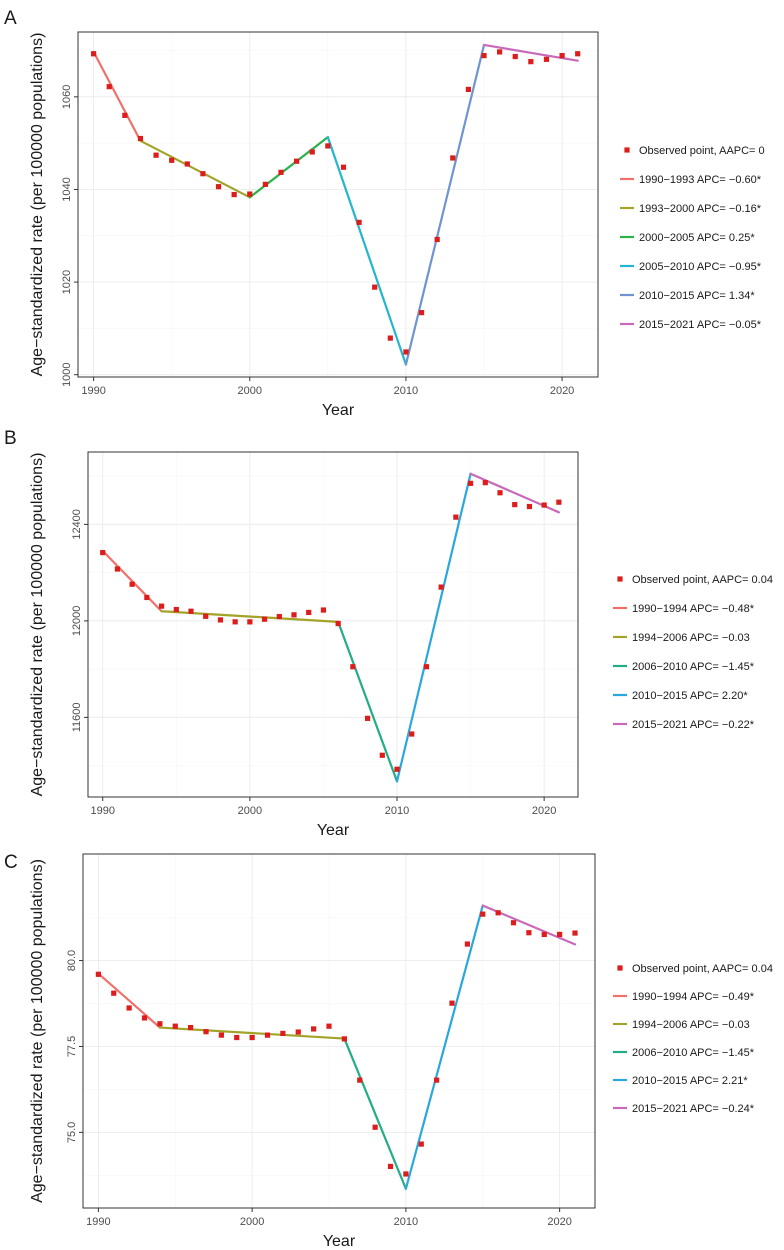 This screenshot has height=1250, width=784. Describe the element at coordinates (690, 696) in the screenshot. I see `panel-b-legend-label-4: 2010−2015 APC= 2.20*` at that location.